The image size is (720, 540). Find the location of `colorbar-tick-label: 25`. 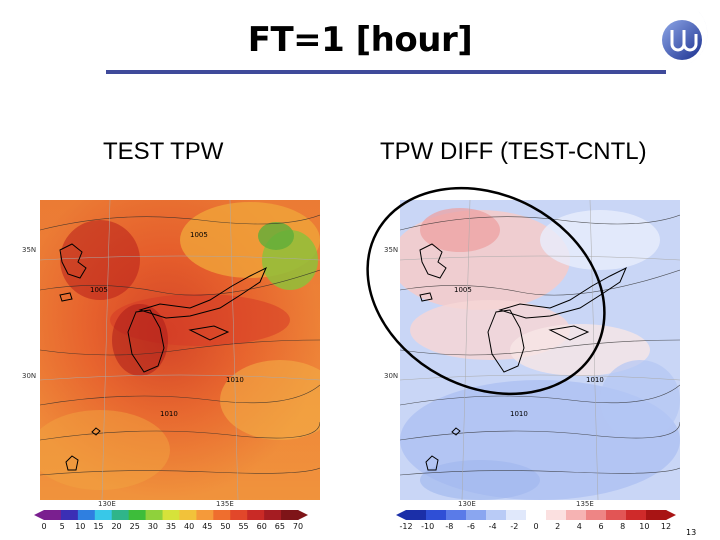

colorbar-tick-label: 25 is located at coordinates (134, 526).